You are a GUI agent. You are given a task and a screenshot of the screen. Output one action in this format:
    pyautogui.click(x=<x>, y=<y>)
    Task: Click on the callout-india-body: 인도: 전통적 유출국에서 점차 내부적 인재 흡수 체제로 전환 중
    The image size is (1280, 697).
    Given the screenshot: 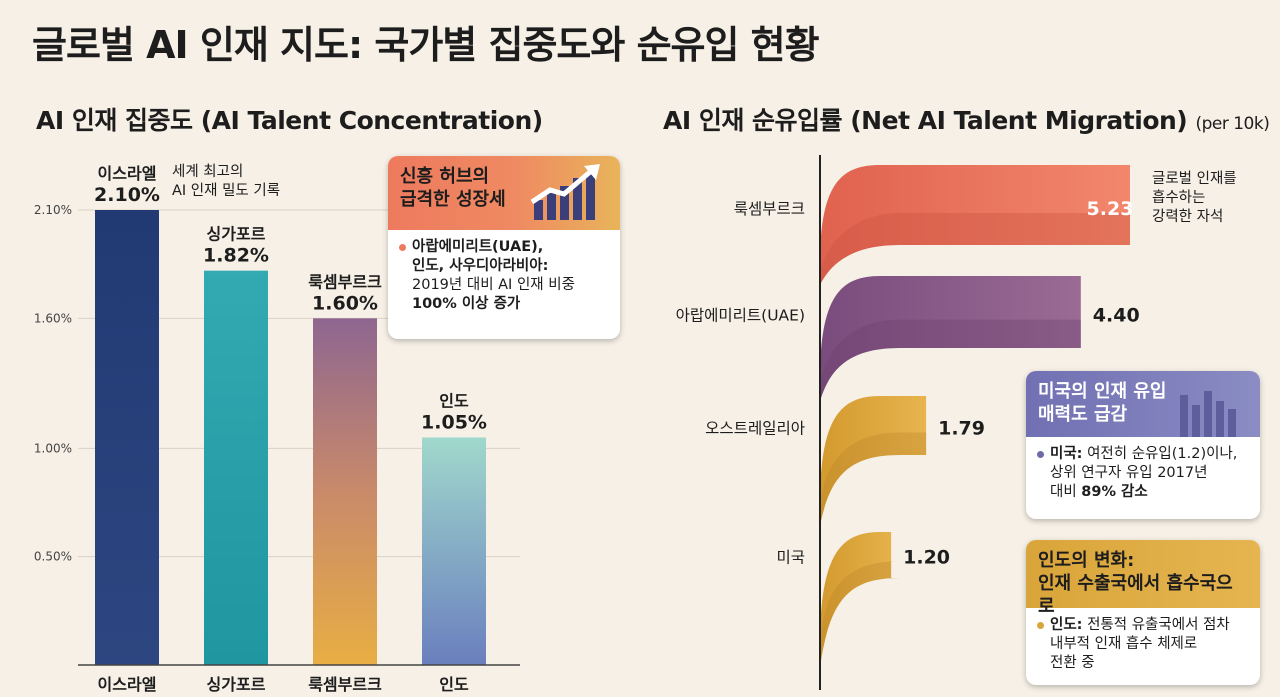 What is the action you would take?
    pyautogui.click(x=1143, y=645)
    